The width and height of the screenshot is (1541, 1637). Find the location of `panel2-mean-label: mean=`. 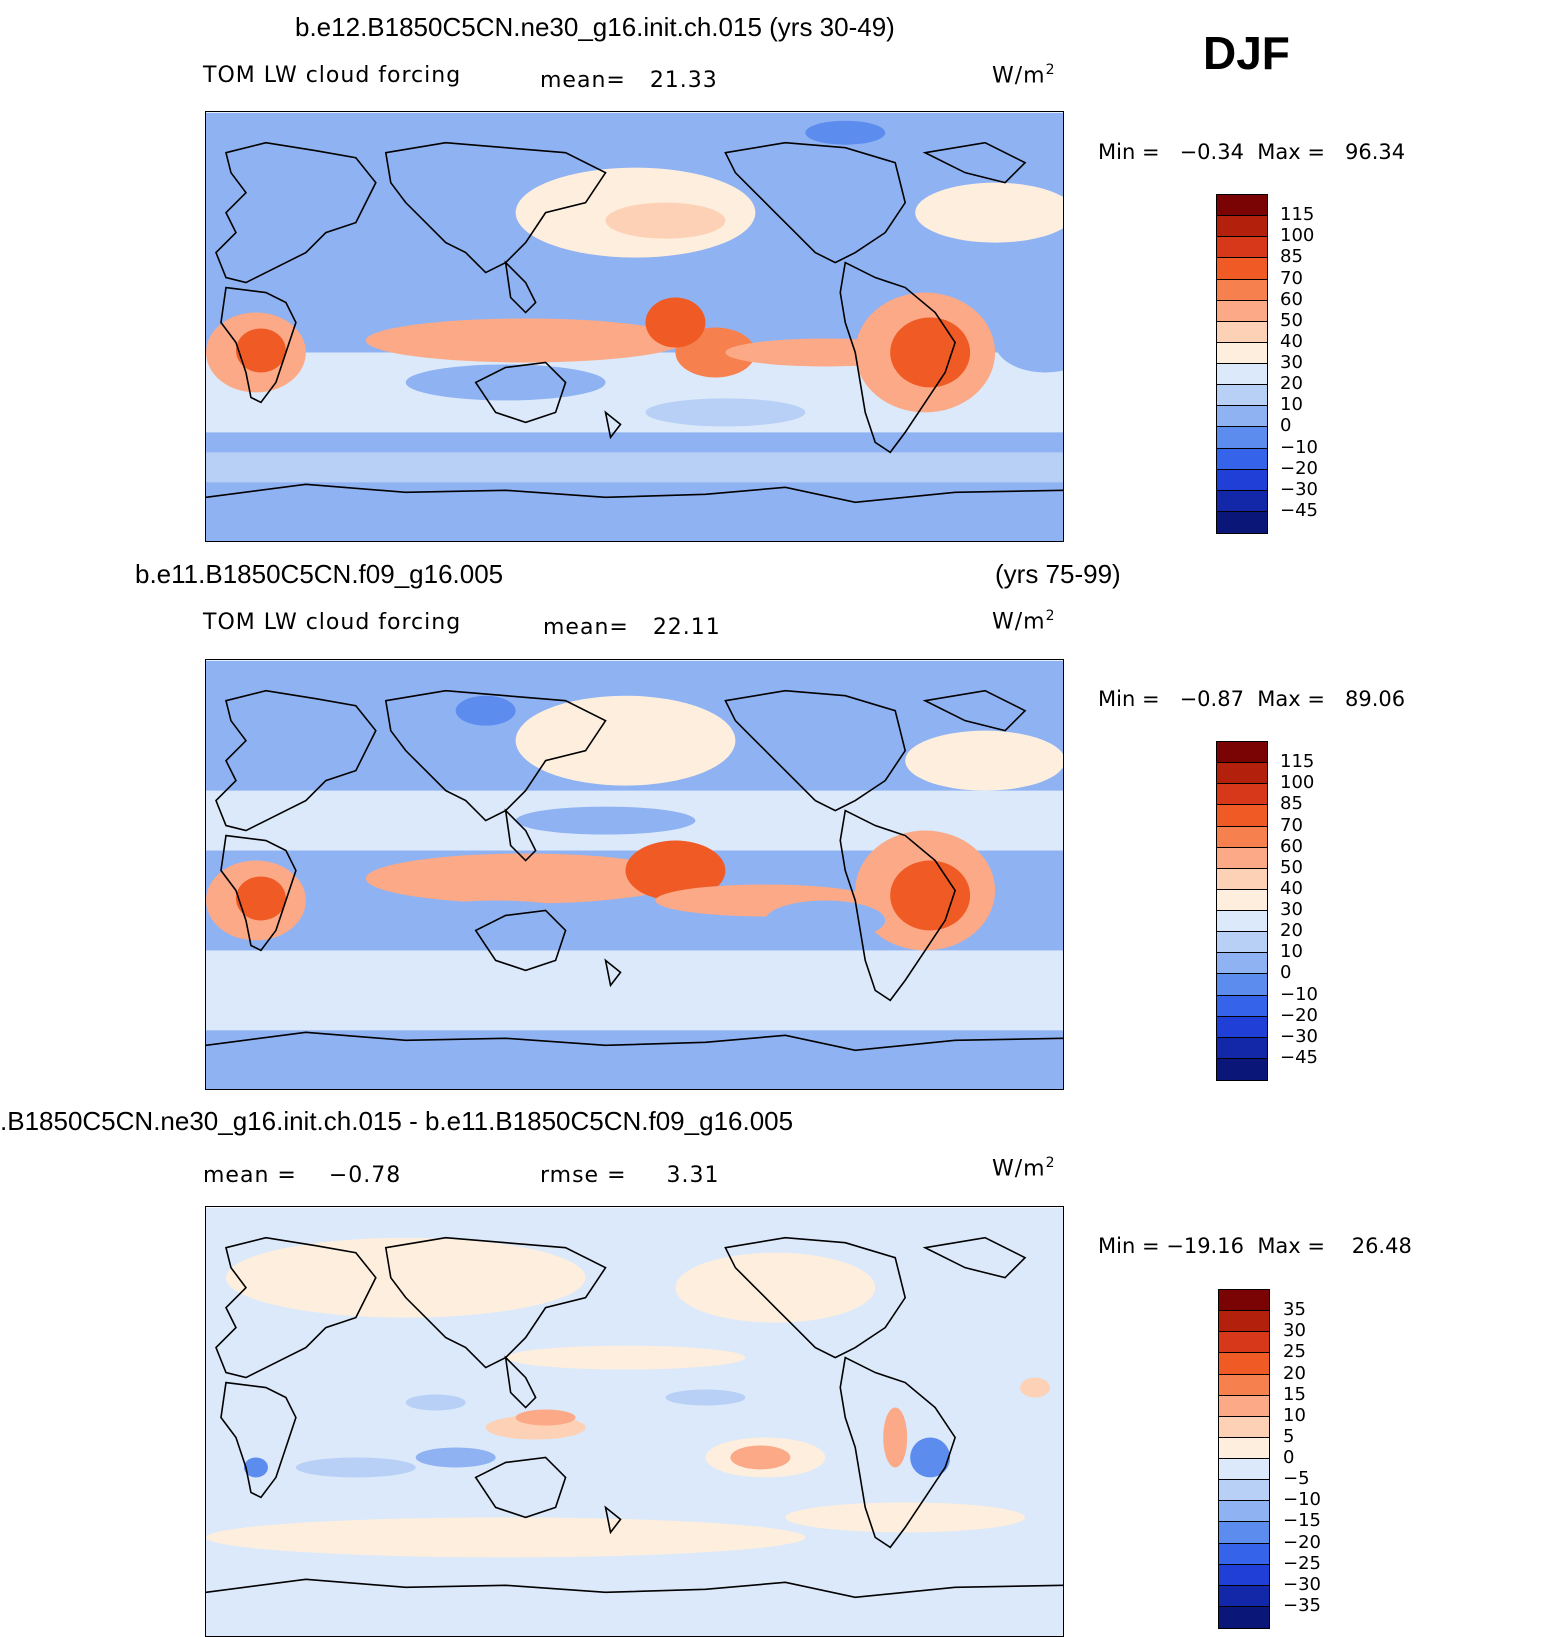

panel2-mean-label: mean= is located at coordinates (586, 627).